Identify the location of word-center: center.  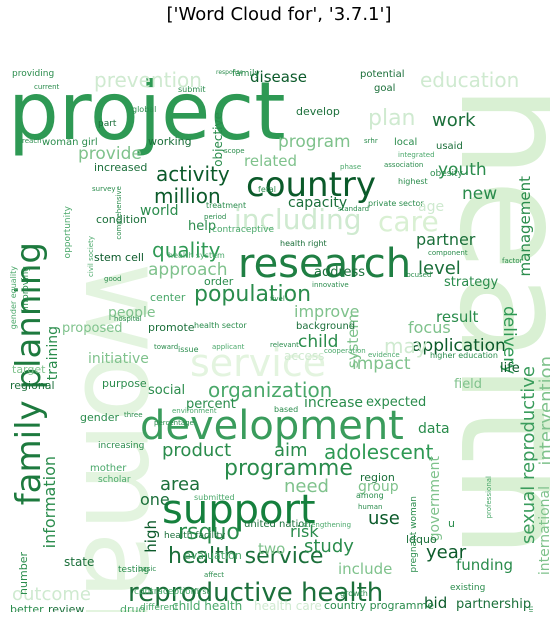
(168, 297).